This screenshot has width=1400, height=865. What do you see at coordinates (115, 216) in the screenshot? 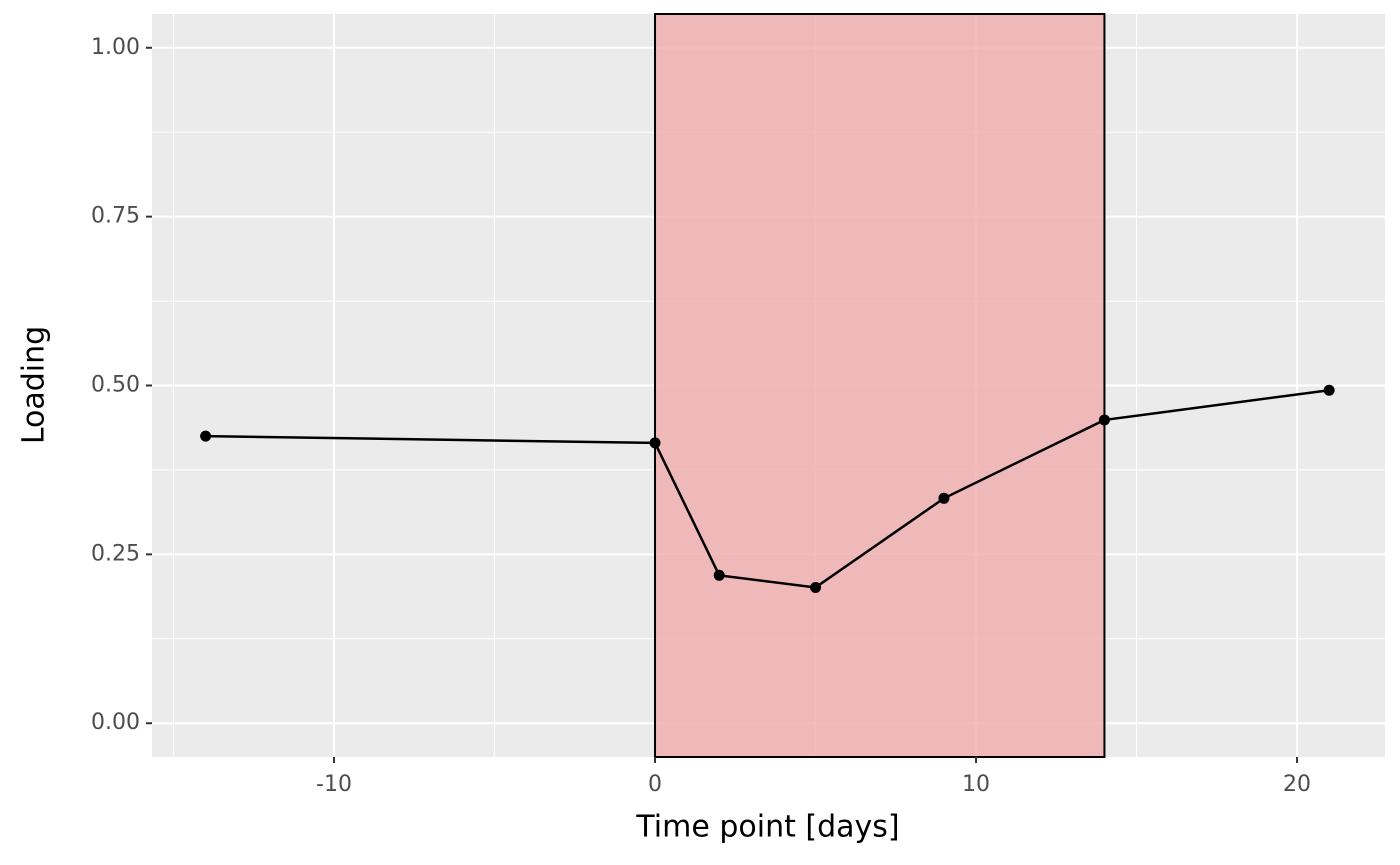
I see `y-tick-label: 0.75` at bounding box center [115, 216].